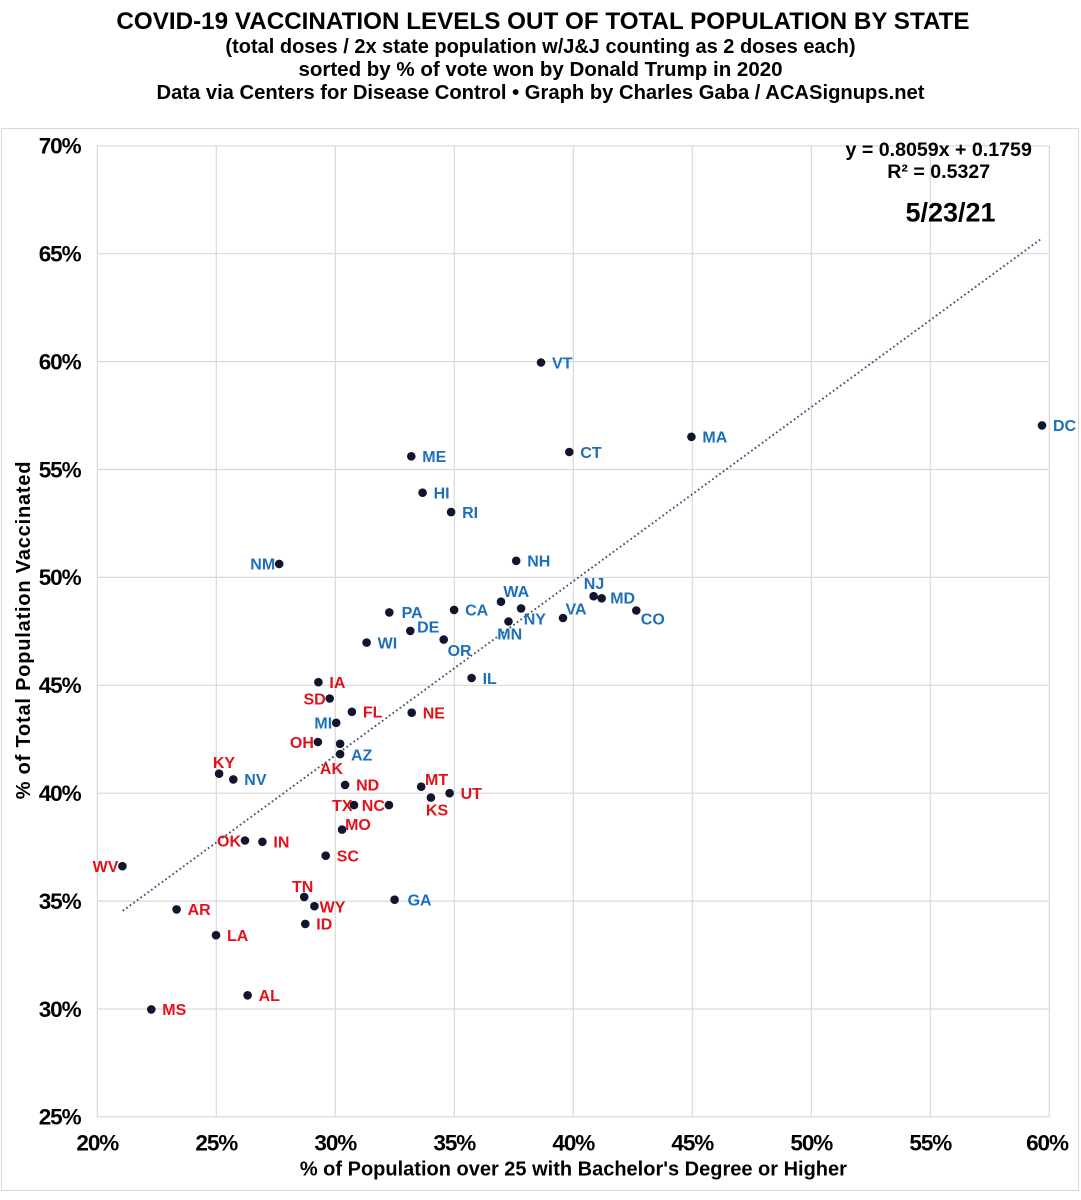 The height and width of the screenshot is (1200, 1081). Describe the element at coordinates (437, 810) in the screenshot. I see `svg-text: KS` at that location.